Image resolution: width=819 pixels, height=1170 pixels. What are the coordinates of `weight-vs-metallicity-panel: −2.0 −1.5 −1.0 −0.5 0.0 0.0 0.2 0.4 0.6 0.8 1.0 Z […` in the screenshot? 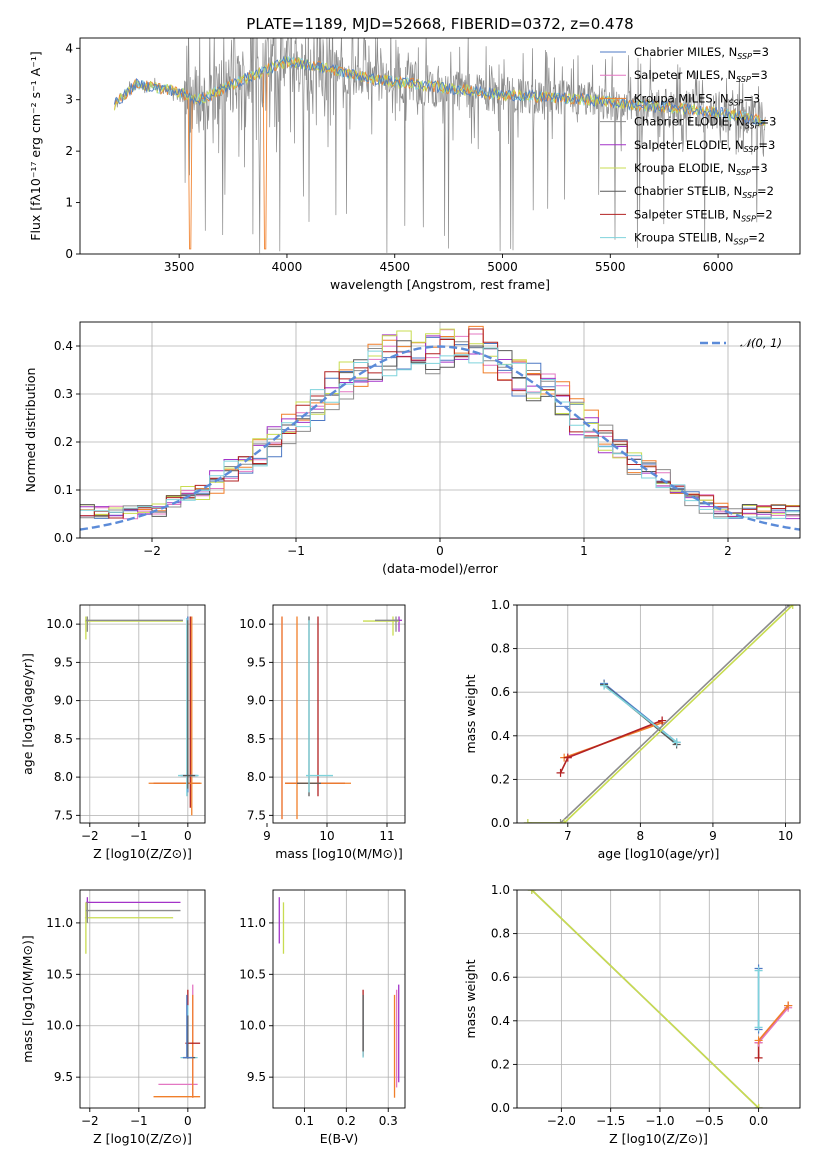 It's located at (632, 1014).